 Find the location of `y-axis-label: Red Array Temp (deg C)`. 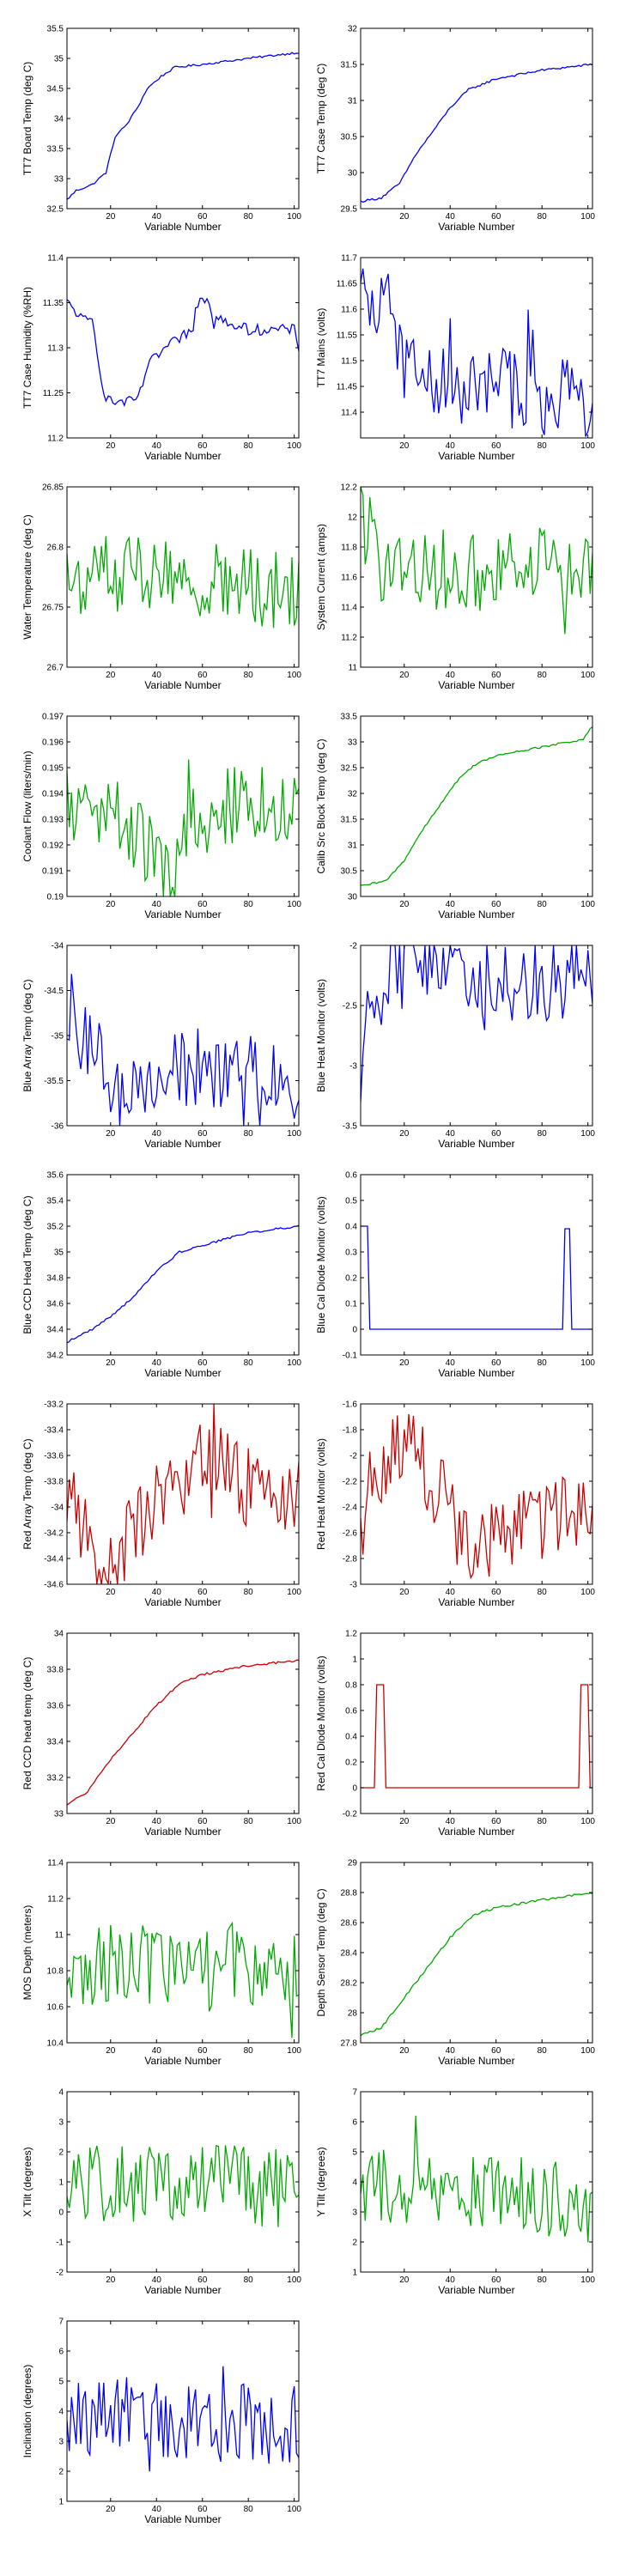

y-axis-label: Red Array Temp (deg C) is located at coordinates (27, 1493).